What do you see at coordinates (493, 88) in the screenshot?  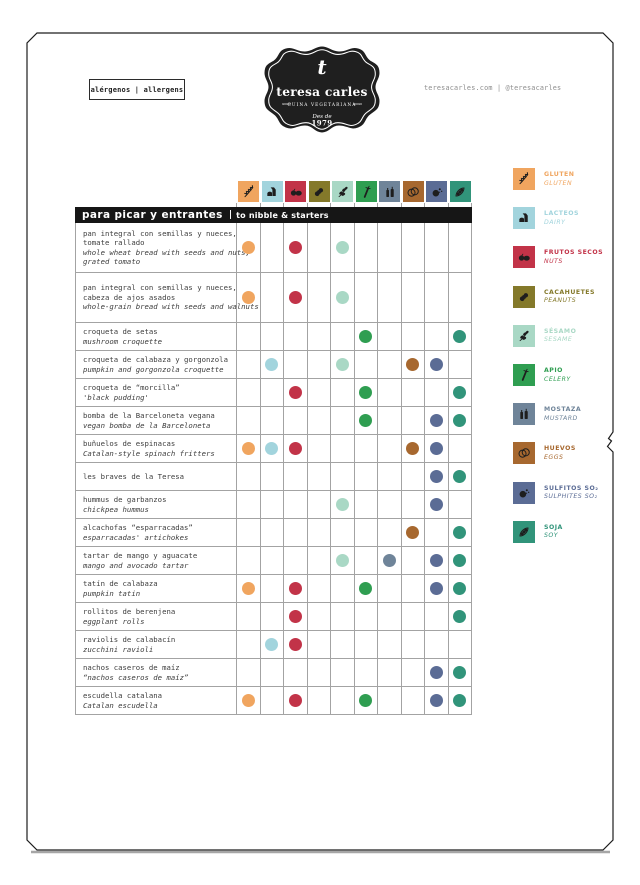 I see `website-link: teresacarles.com | @teresacarles` at bounding box center [493, 88].